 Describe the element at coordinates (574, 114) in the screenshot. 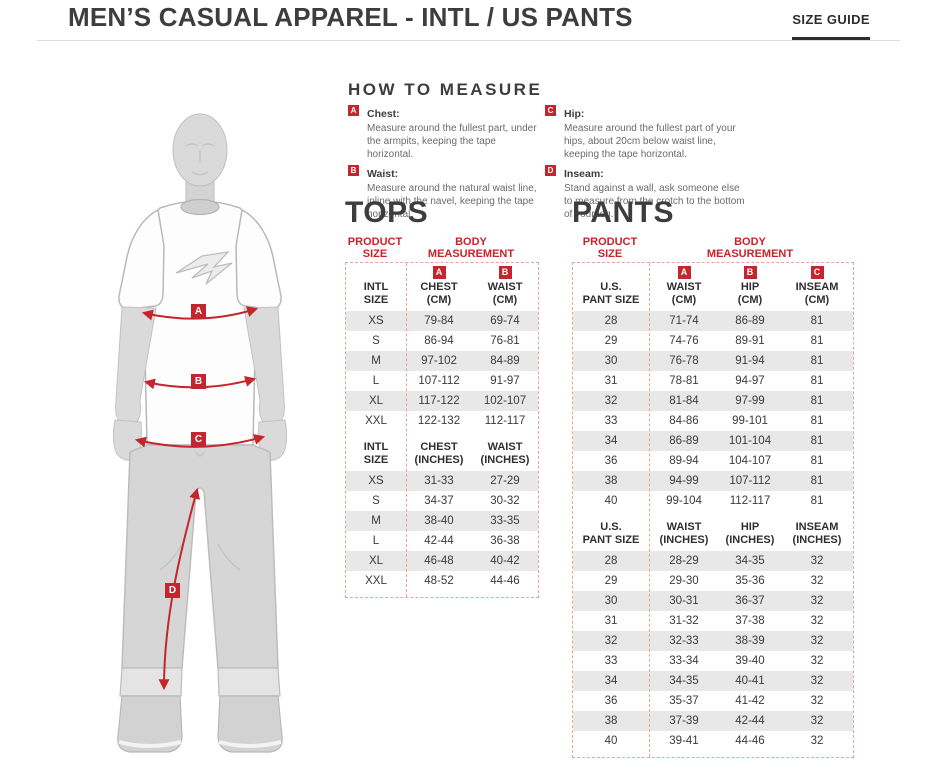

I see `measure-item-name: Hip:` at that location.